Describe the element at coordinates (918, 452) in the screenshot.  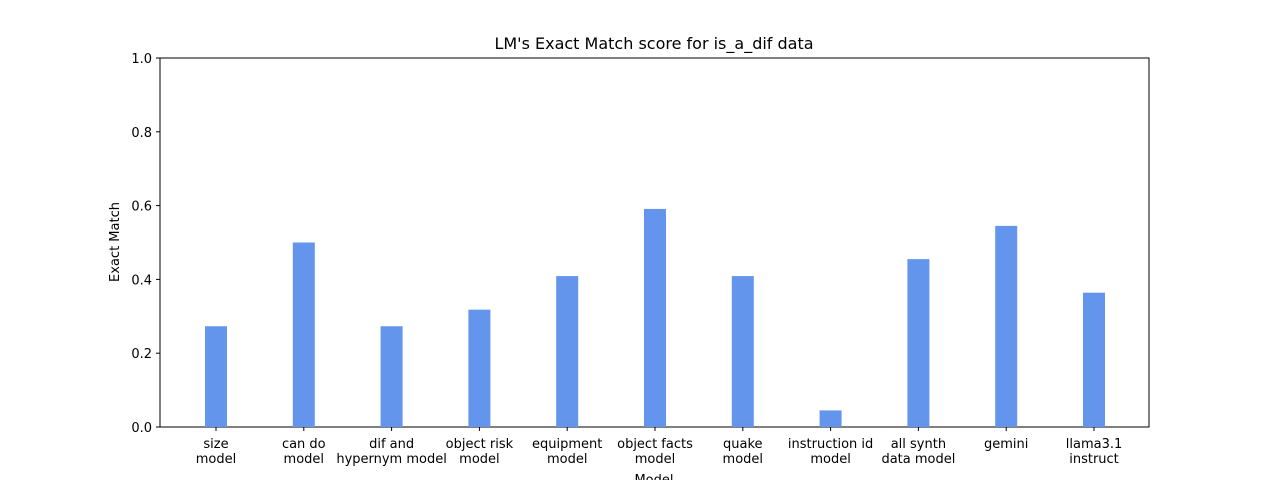
I see `x-tick-label: all synth data model` at that location.